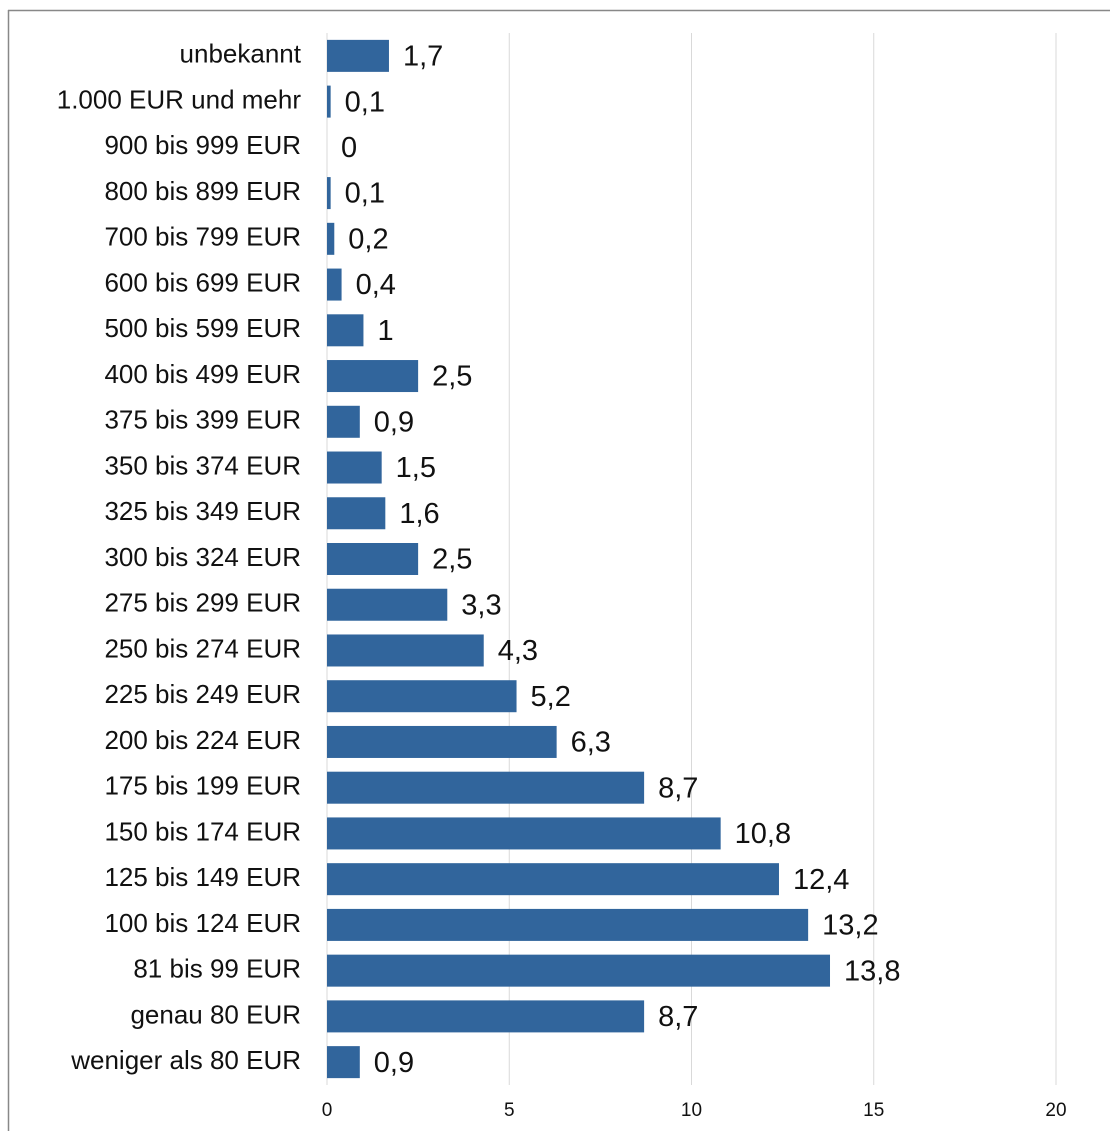 The height and width of the screenshot is (1131, 1110). Describe the element at coordinates (185, 1060) in the screenshot. I see `y-tick-label: weniger als 80 EUR` at that location.